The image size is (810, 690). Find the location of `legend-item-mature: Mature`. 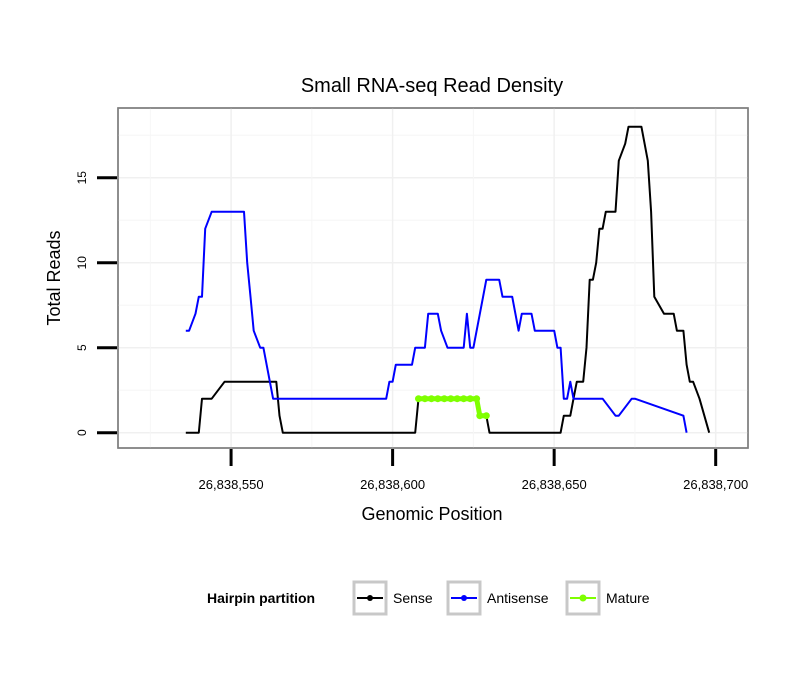

legend-item-mature: Mature is located at coordinates (607, 598).